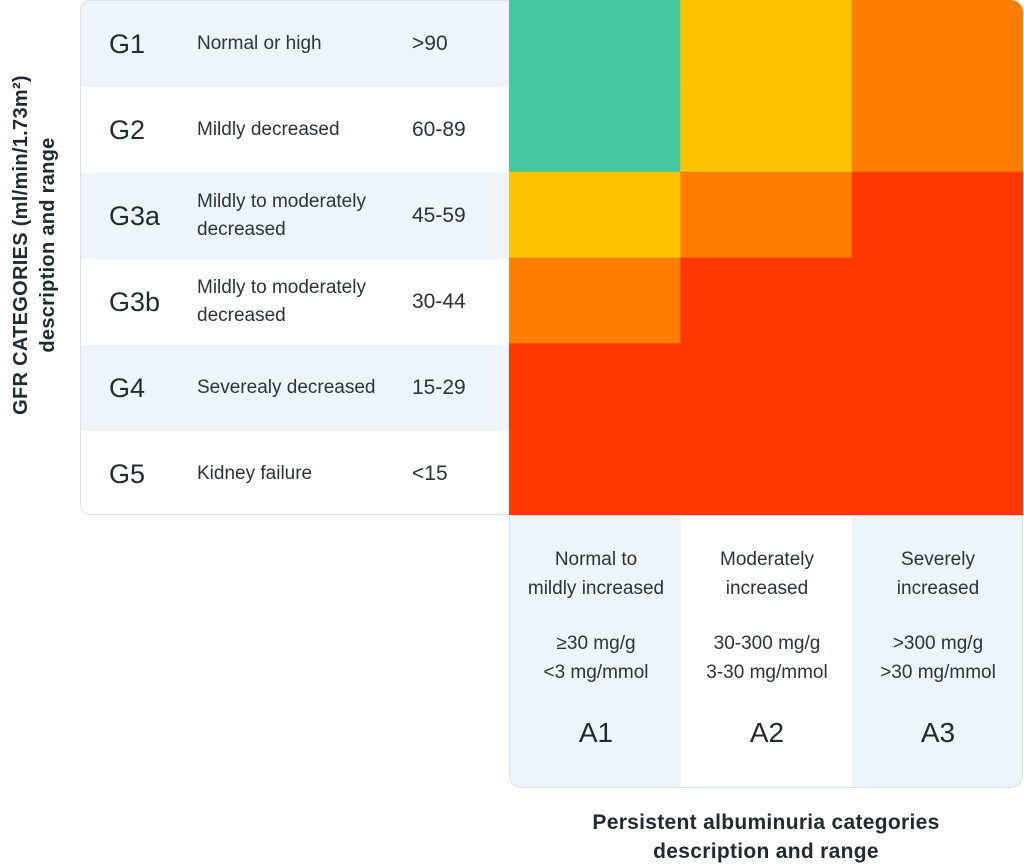 The height and width of the screenshot is (868, 1024). What do you see at coordinates (430, 43) in the screenshot?
I see `gfr-range: >90` at bounding box center [430, 43].